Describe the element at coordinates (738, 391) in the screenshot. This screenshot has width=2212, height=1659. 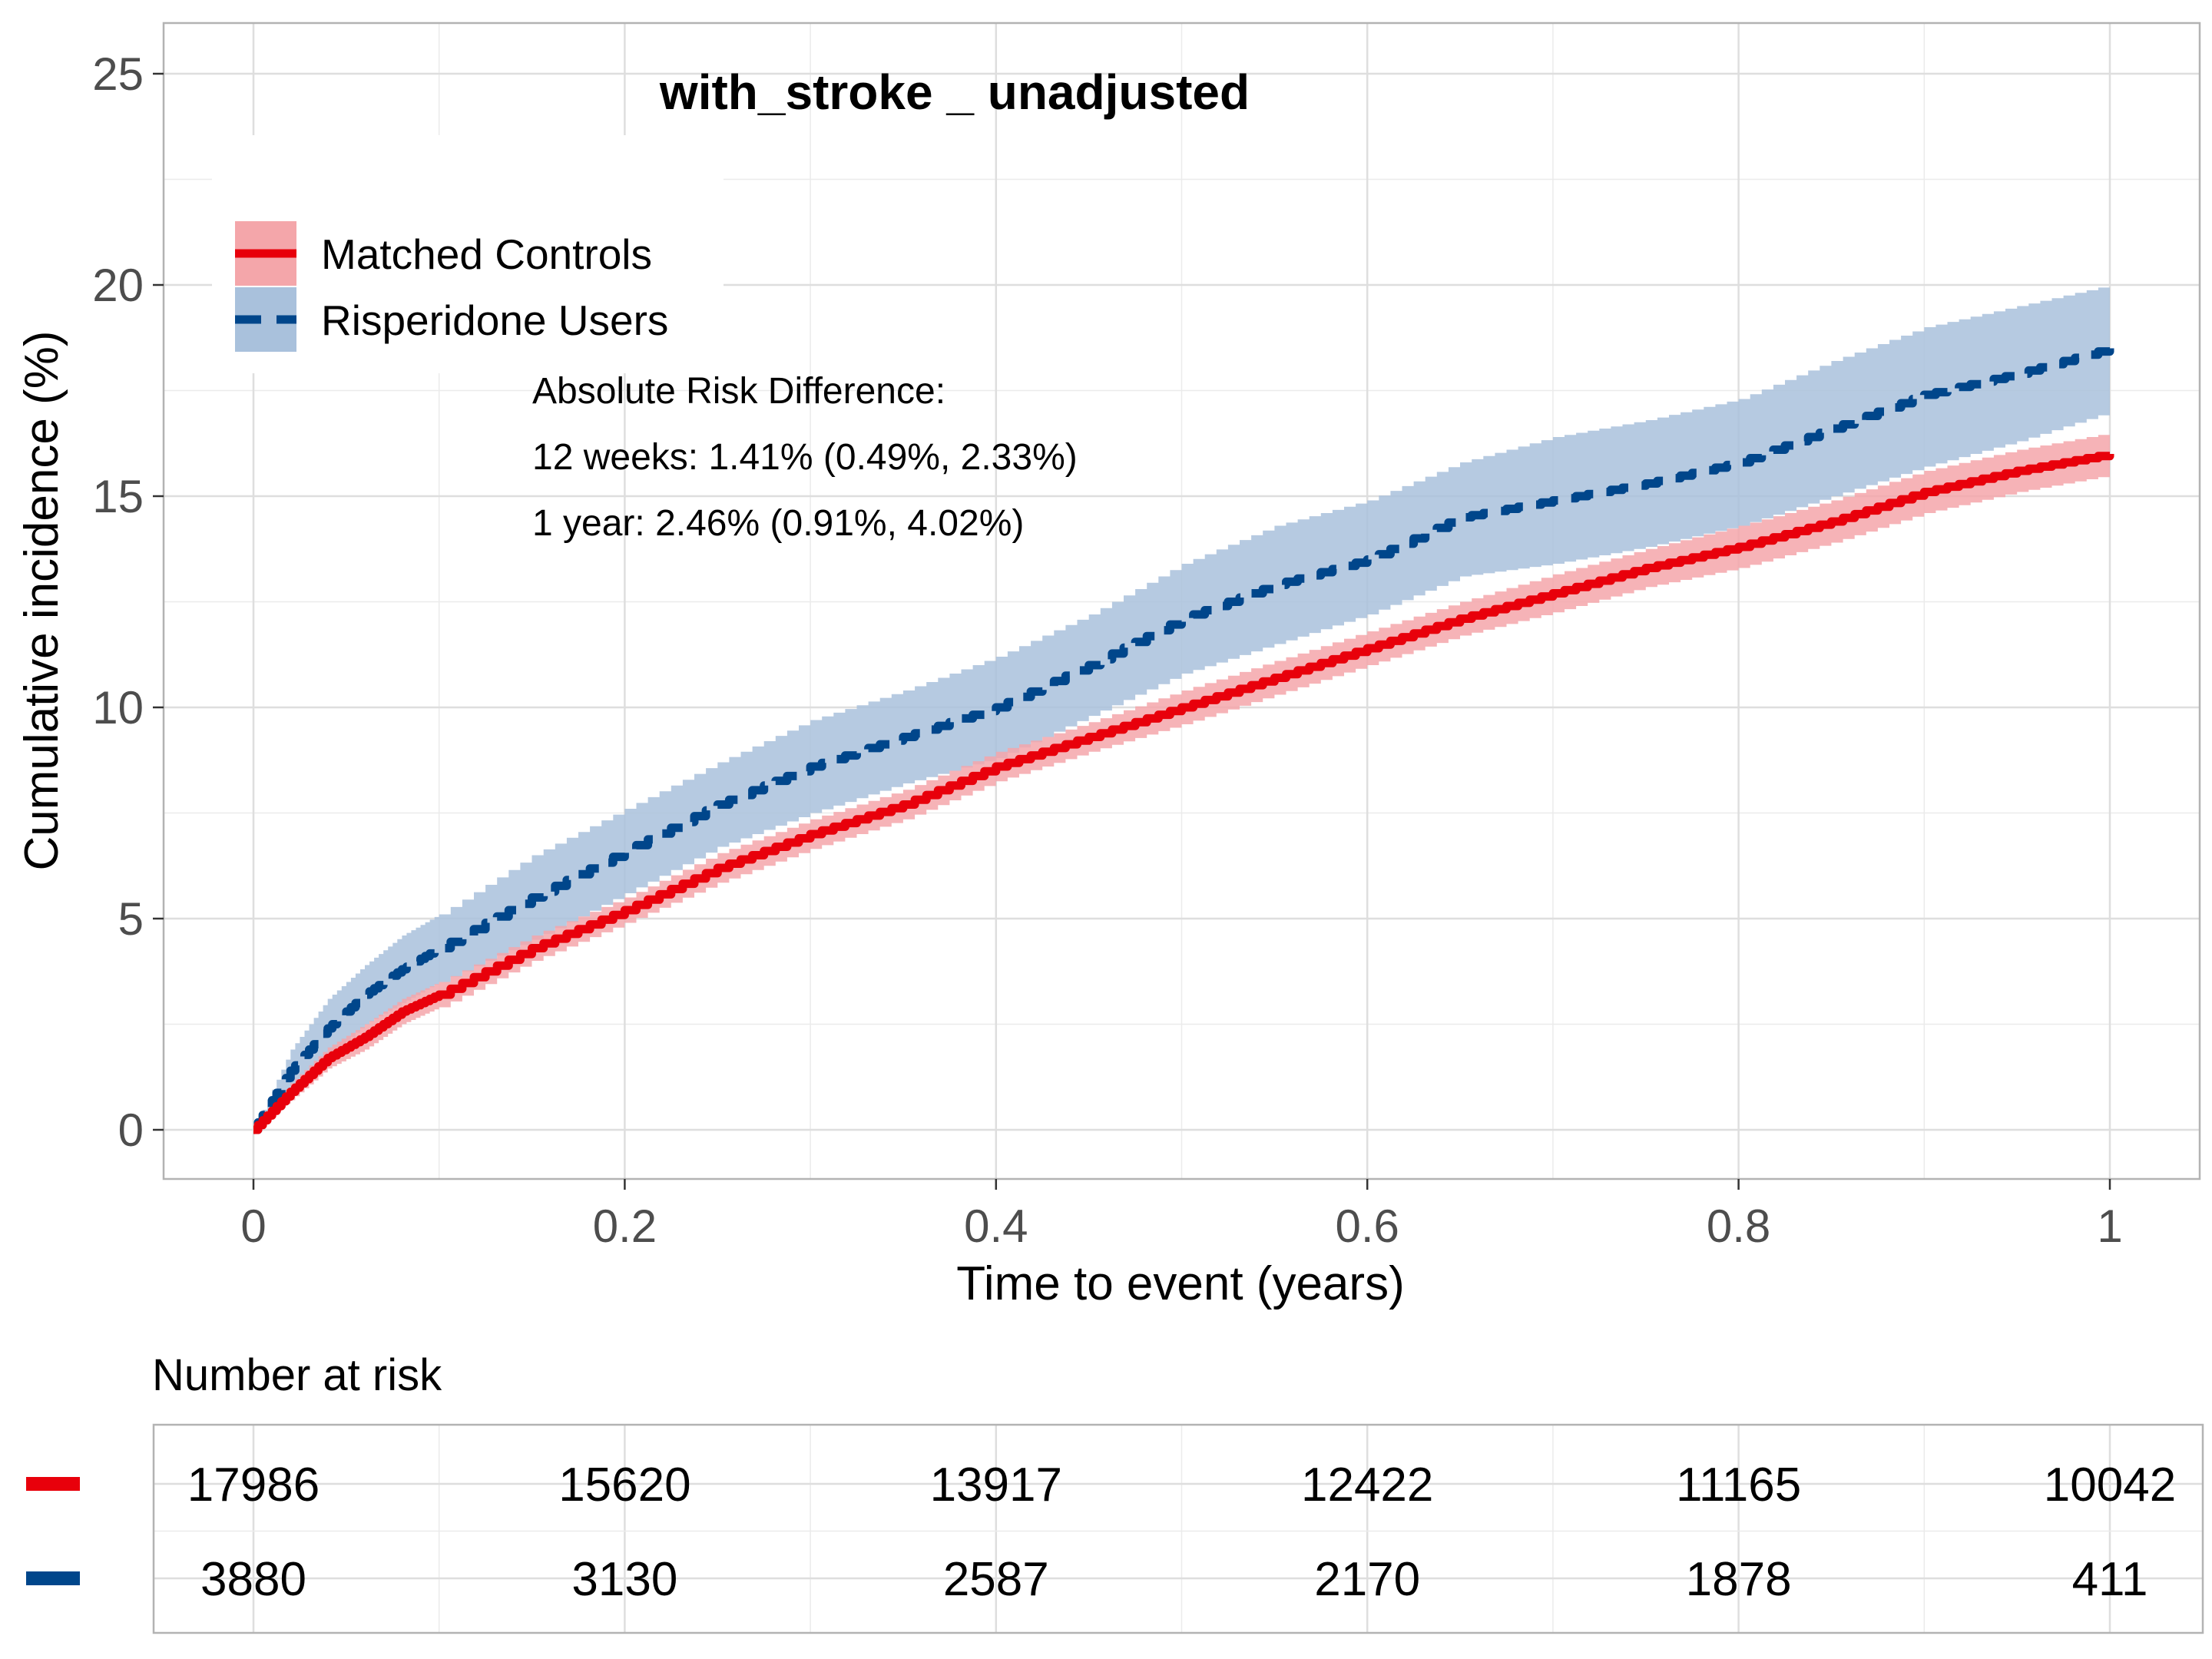
I see `annotation-line: Absolute Risk Difference:` at that location.